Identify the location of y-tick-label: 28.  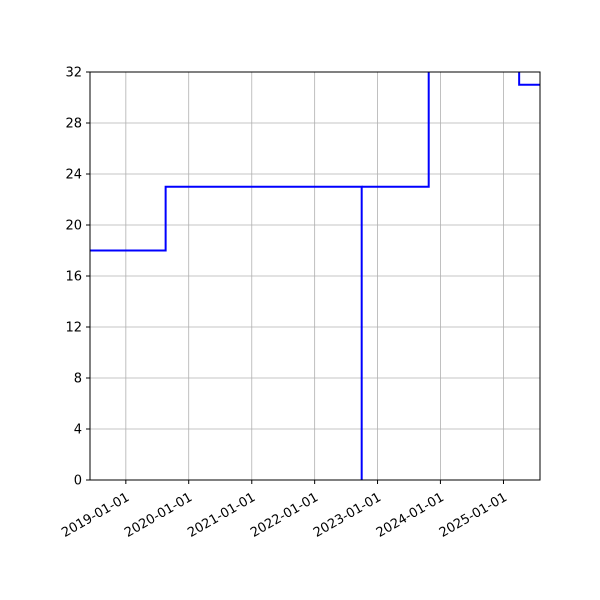
(73, 124).